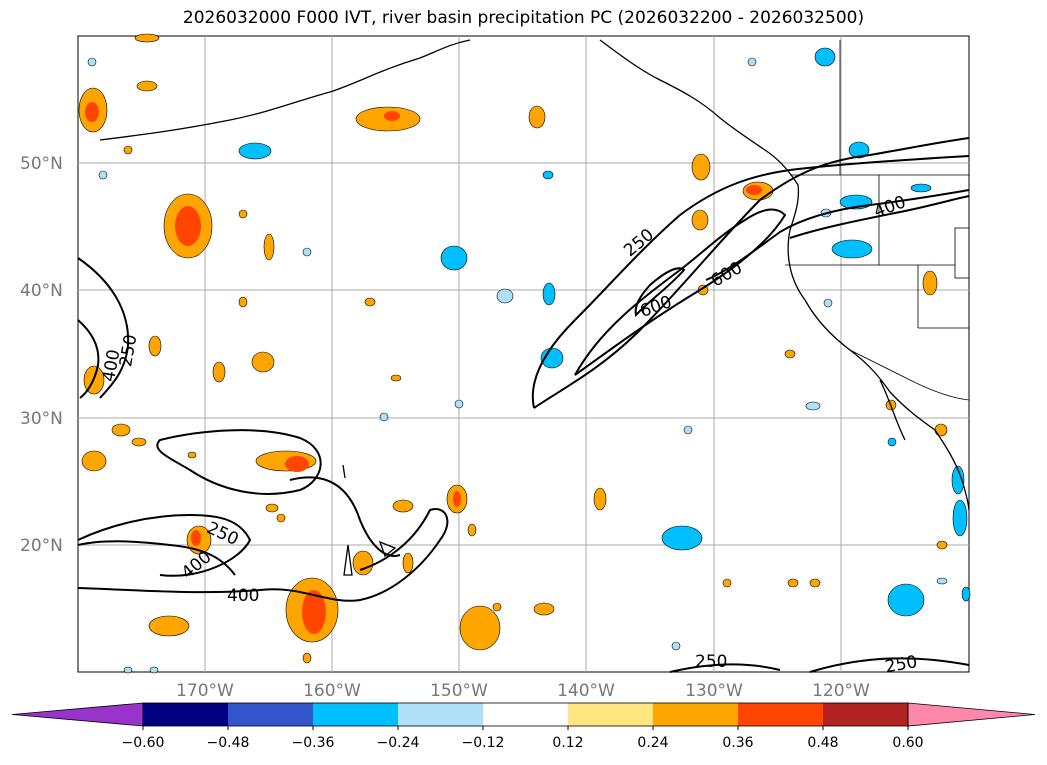  Describe the element at coordinates (841, 691) in the screenshot. I see `lon-label-120w: 120°W` at that location.